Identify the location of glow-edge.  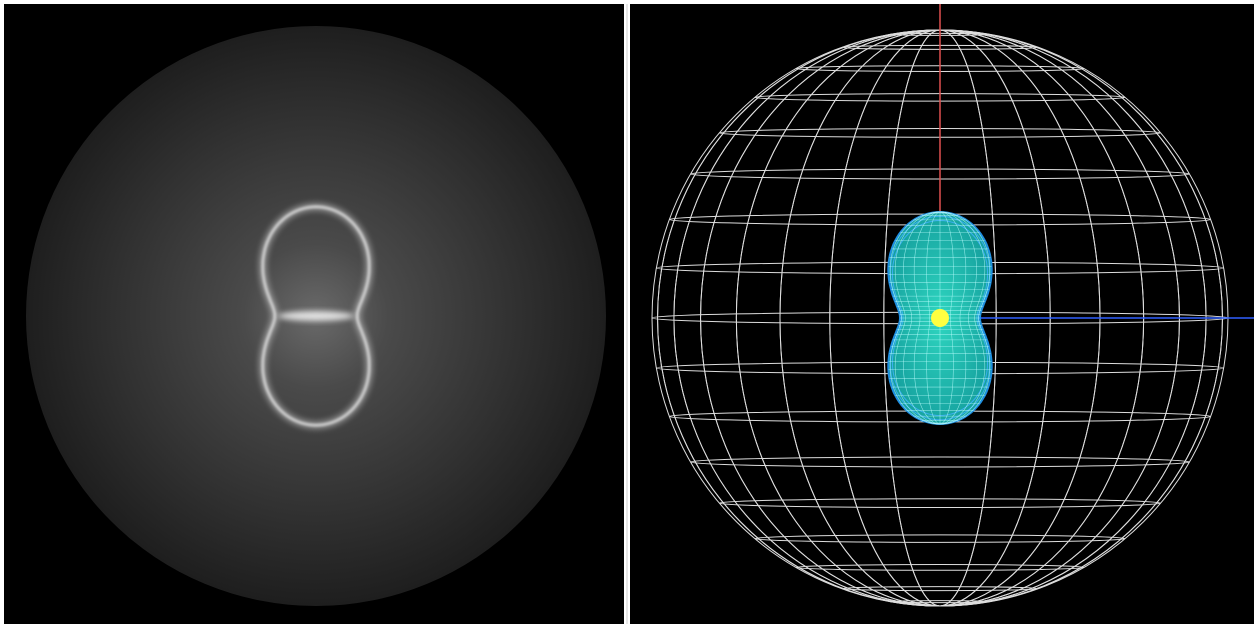
(316, 316).